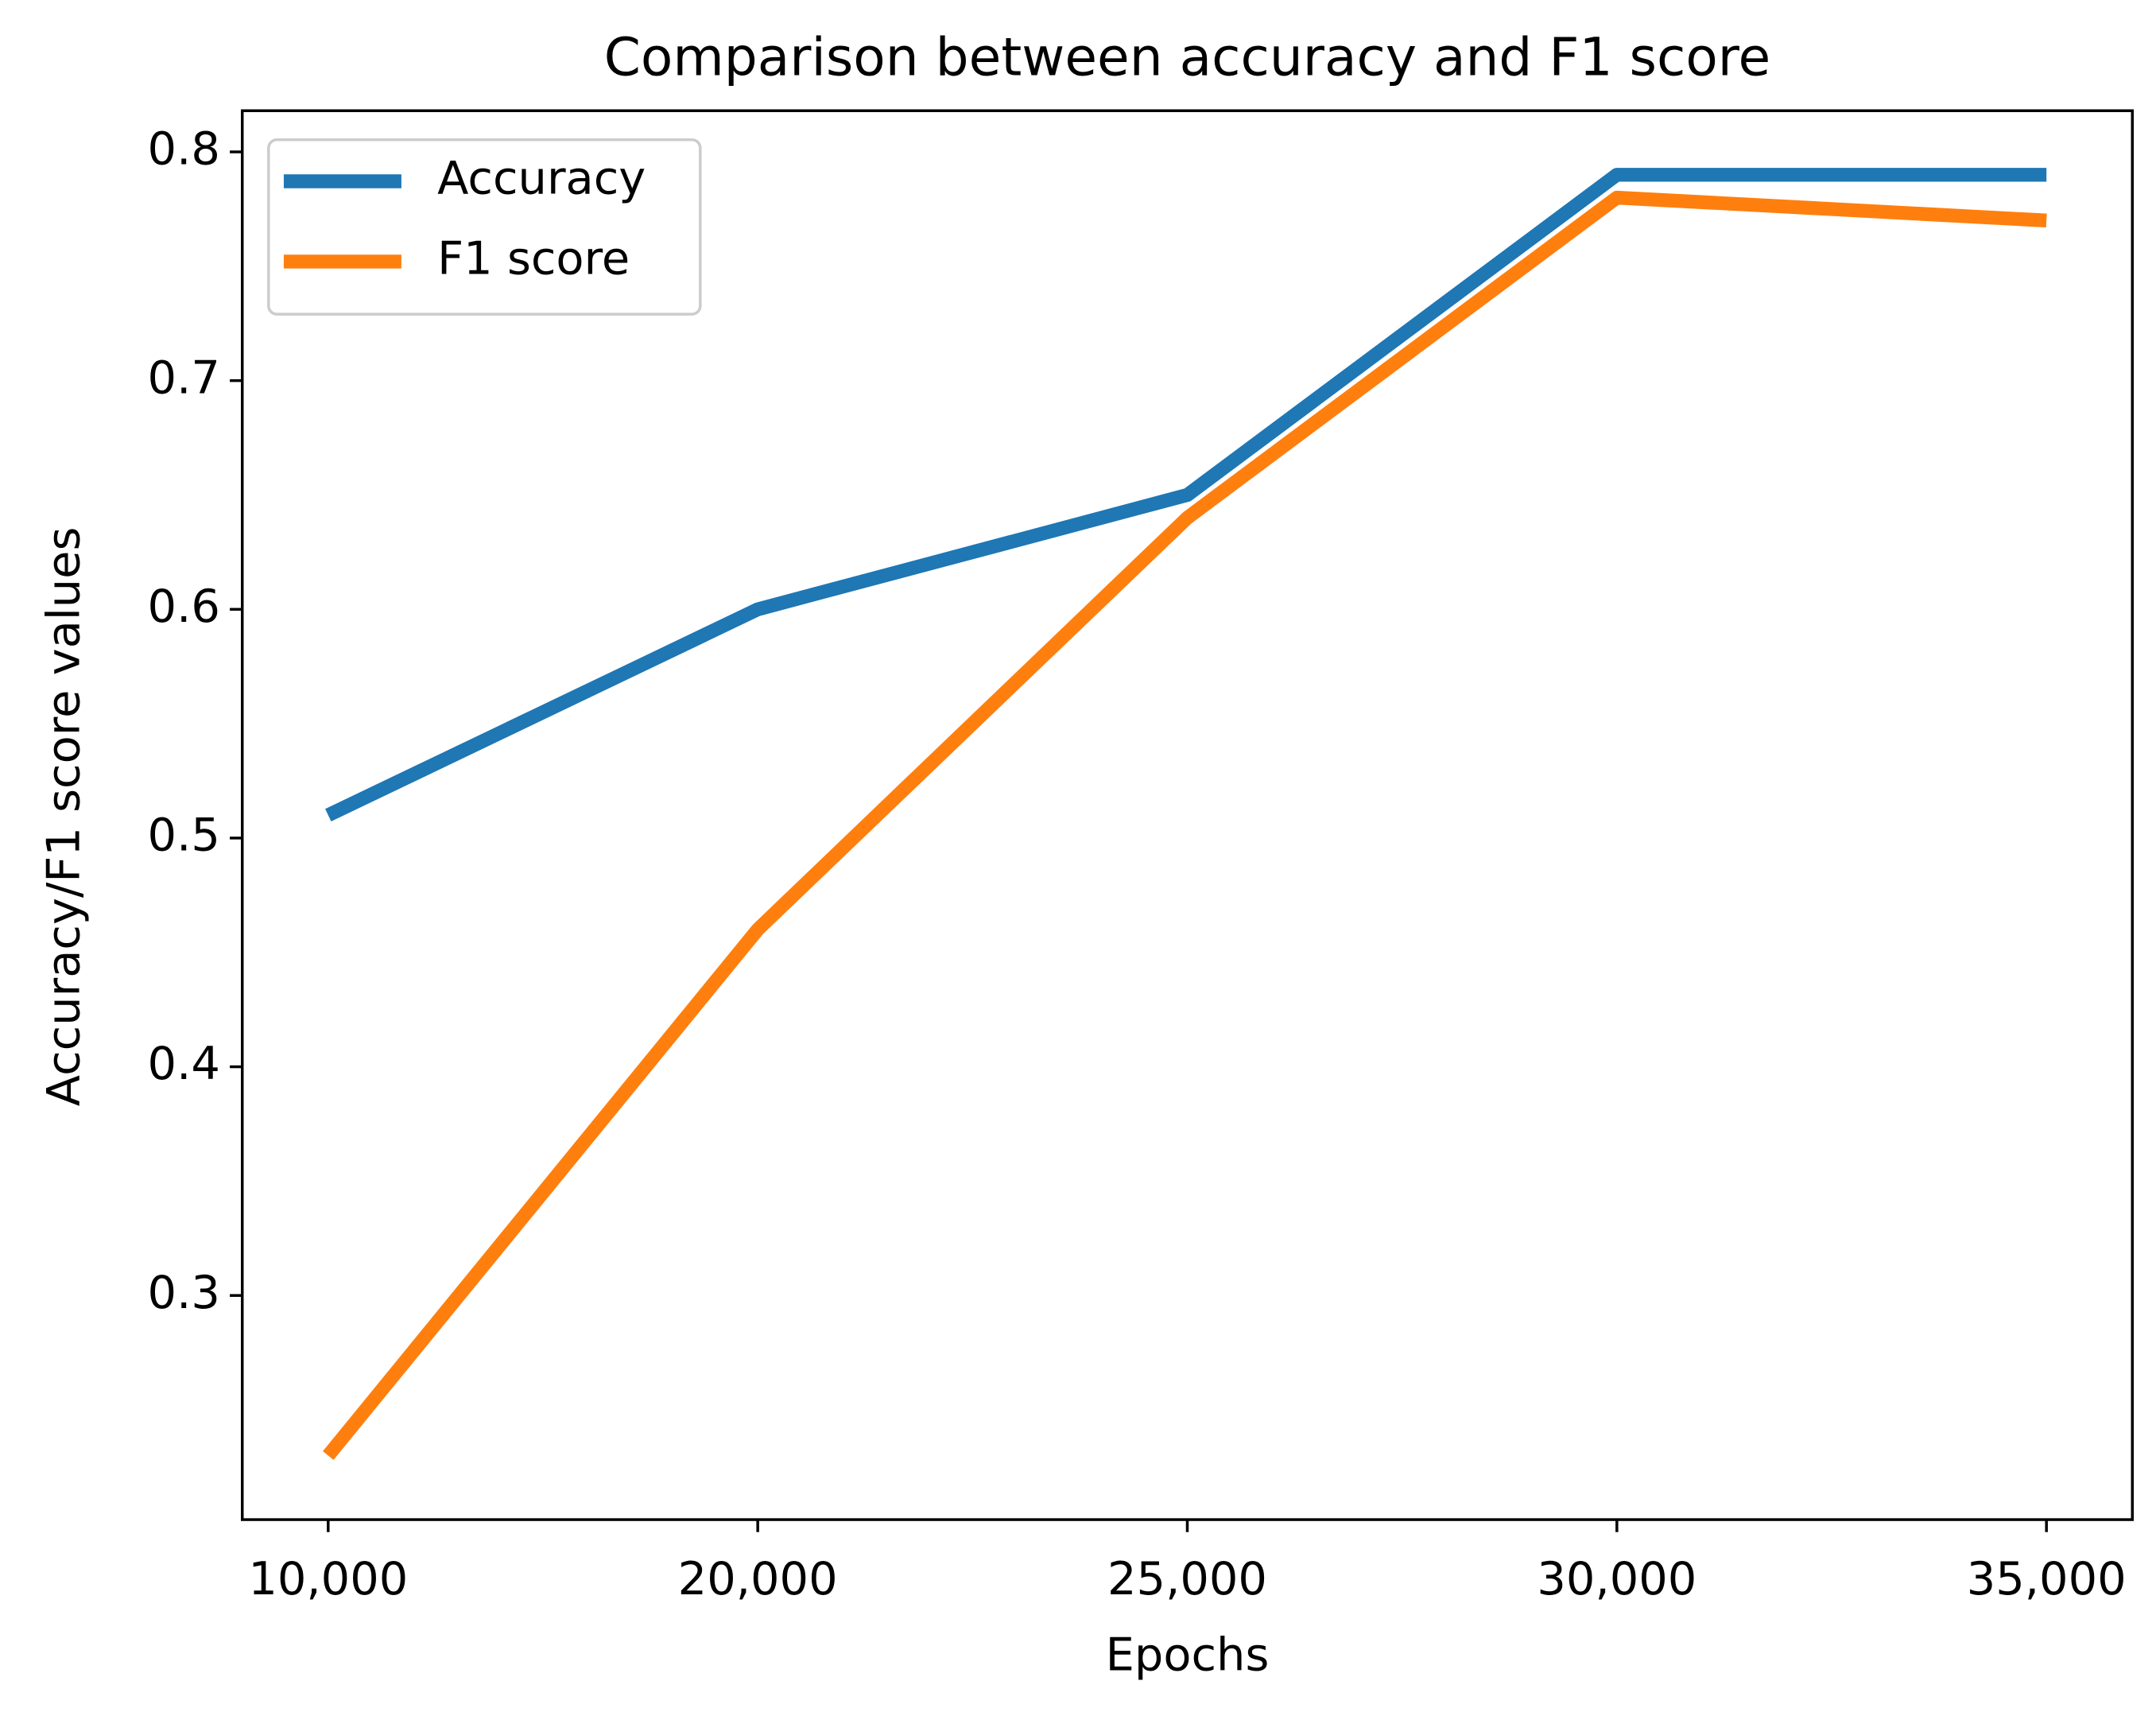 This screenshot has width=2156, height=1712. Describe the element at coordinates (1188, 1656) in the screenshot. I see `x-axis-label: Epochs` at that location.